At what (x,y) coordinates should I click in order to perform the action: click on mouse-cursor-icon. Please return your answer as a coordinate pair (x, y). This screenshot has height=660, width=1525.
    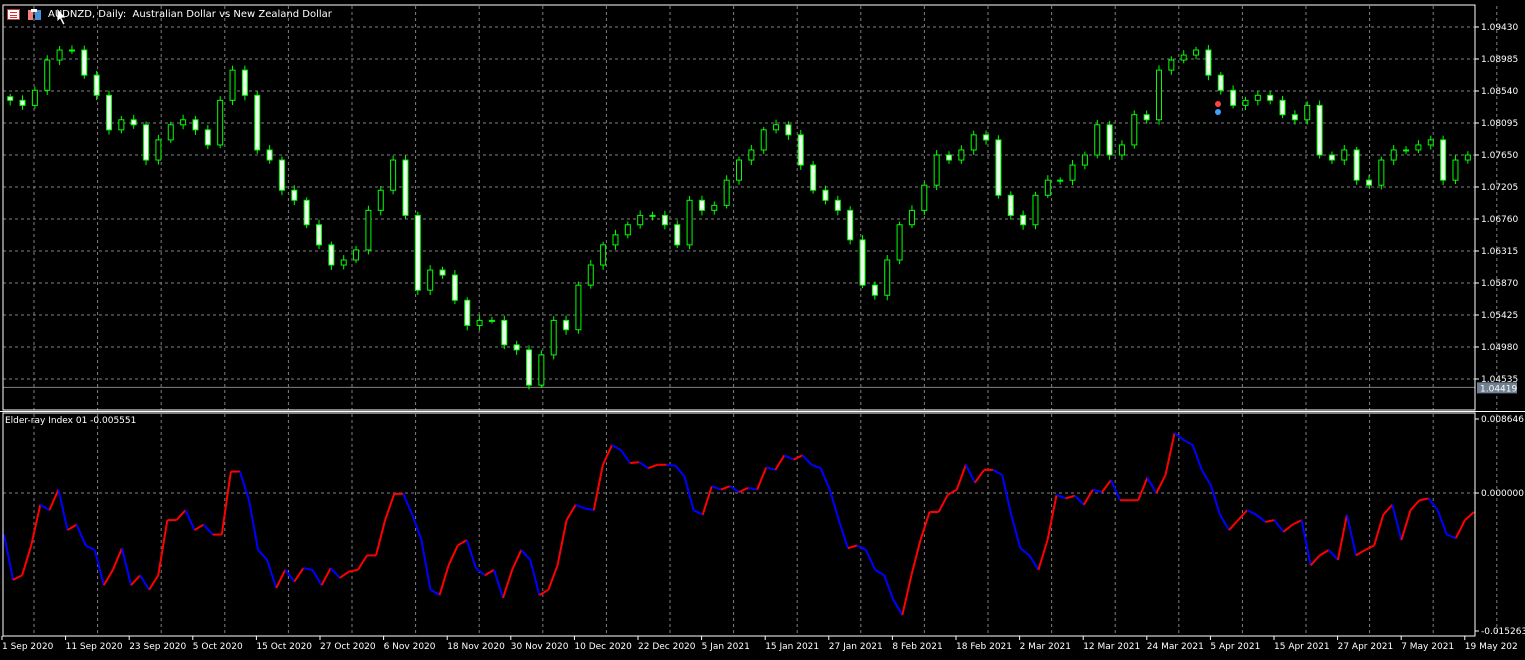
    Looking at the image, I should click on (61, 16).